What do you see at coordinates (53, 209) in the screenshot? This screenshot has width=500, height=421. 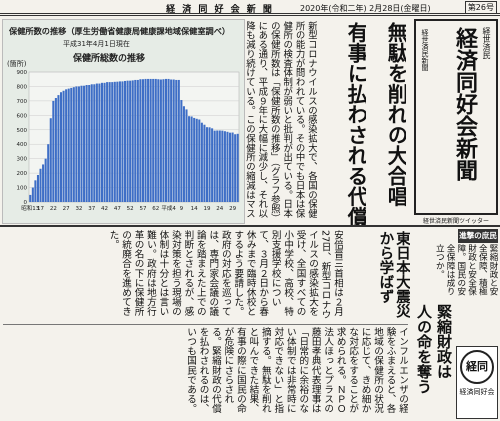 I see `x-tick-label: 22` at bounding box center [53, 209].